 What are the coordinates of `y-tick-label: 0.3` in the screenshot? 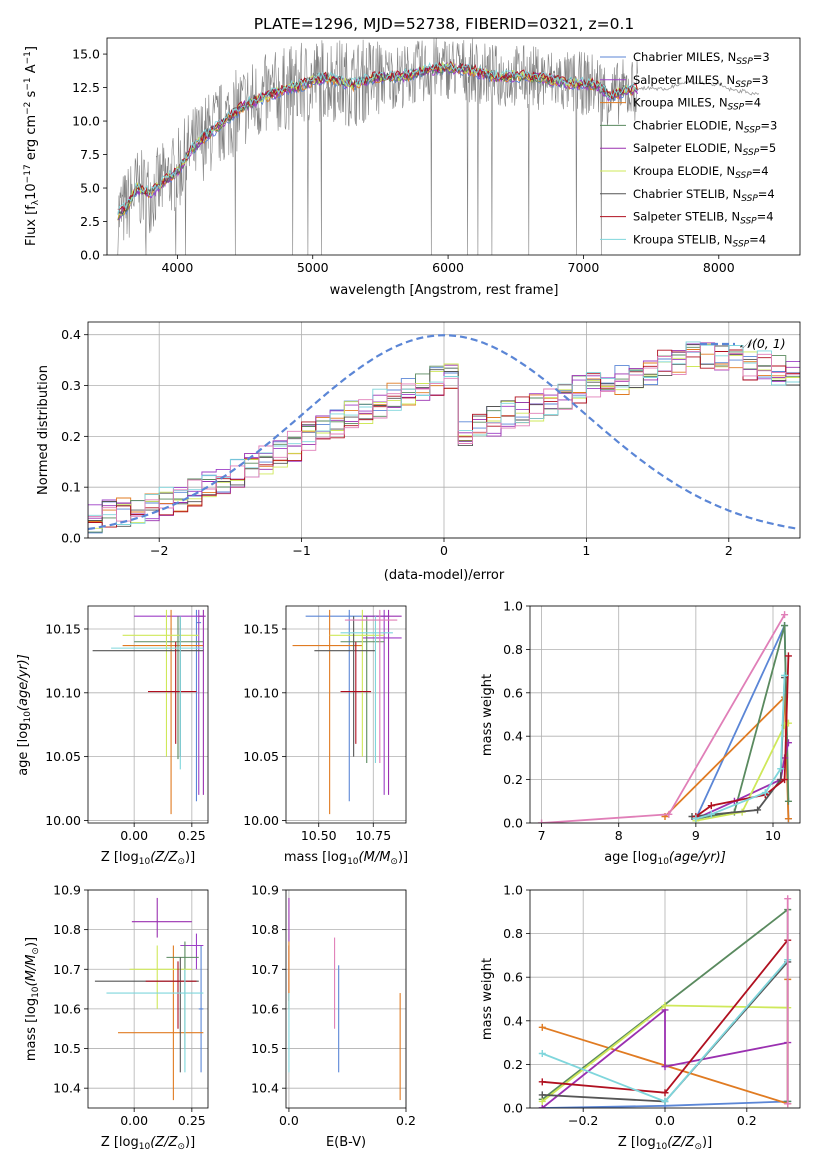 It's located at (71, 385).